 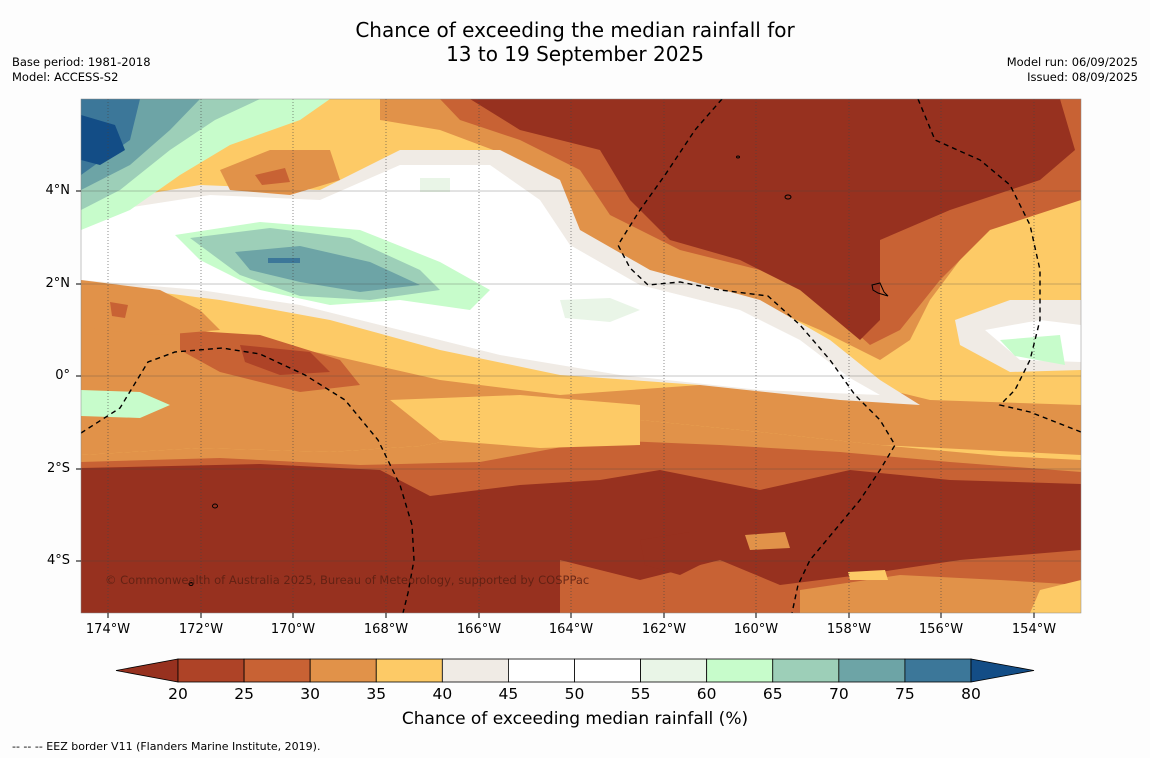 I want to click on lat-label-4s: 4°S, so click(x=58, y=560).